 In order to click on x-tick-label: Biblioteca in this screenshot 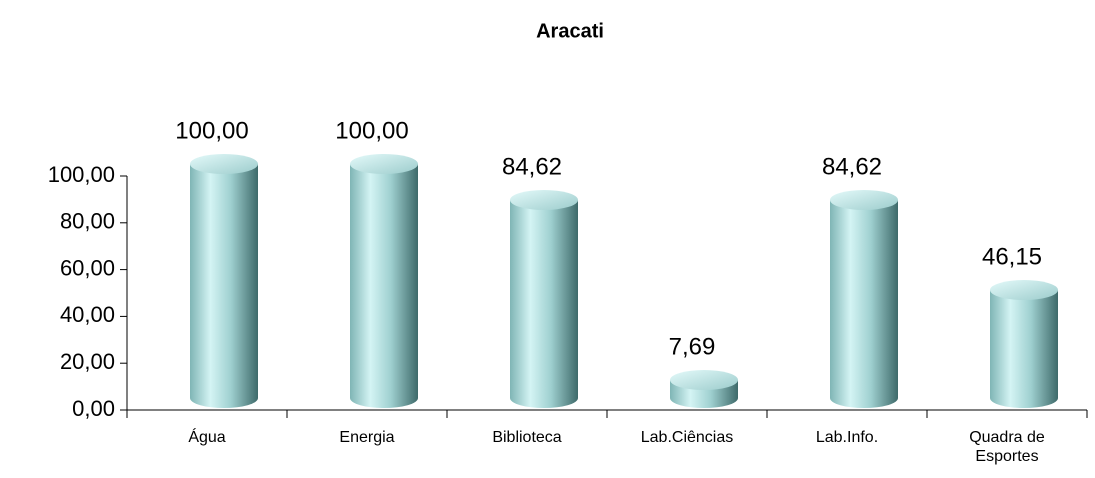, I will do `click(527, 437)`.